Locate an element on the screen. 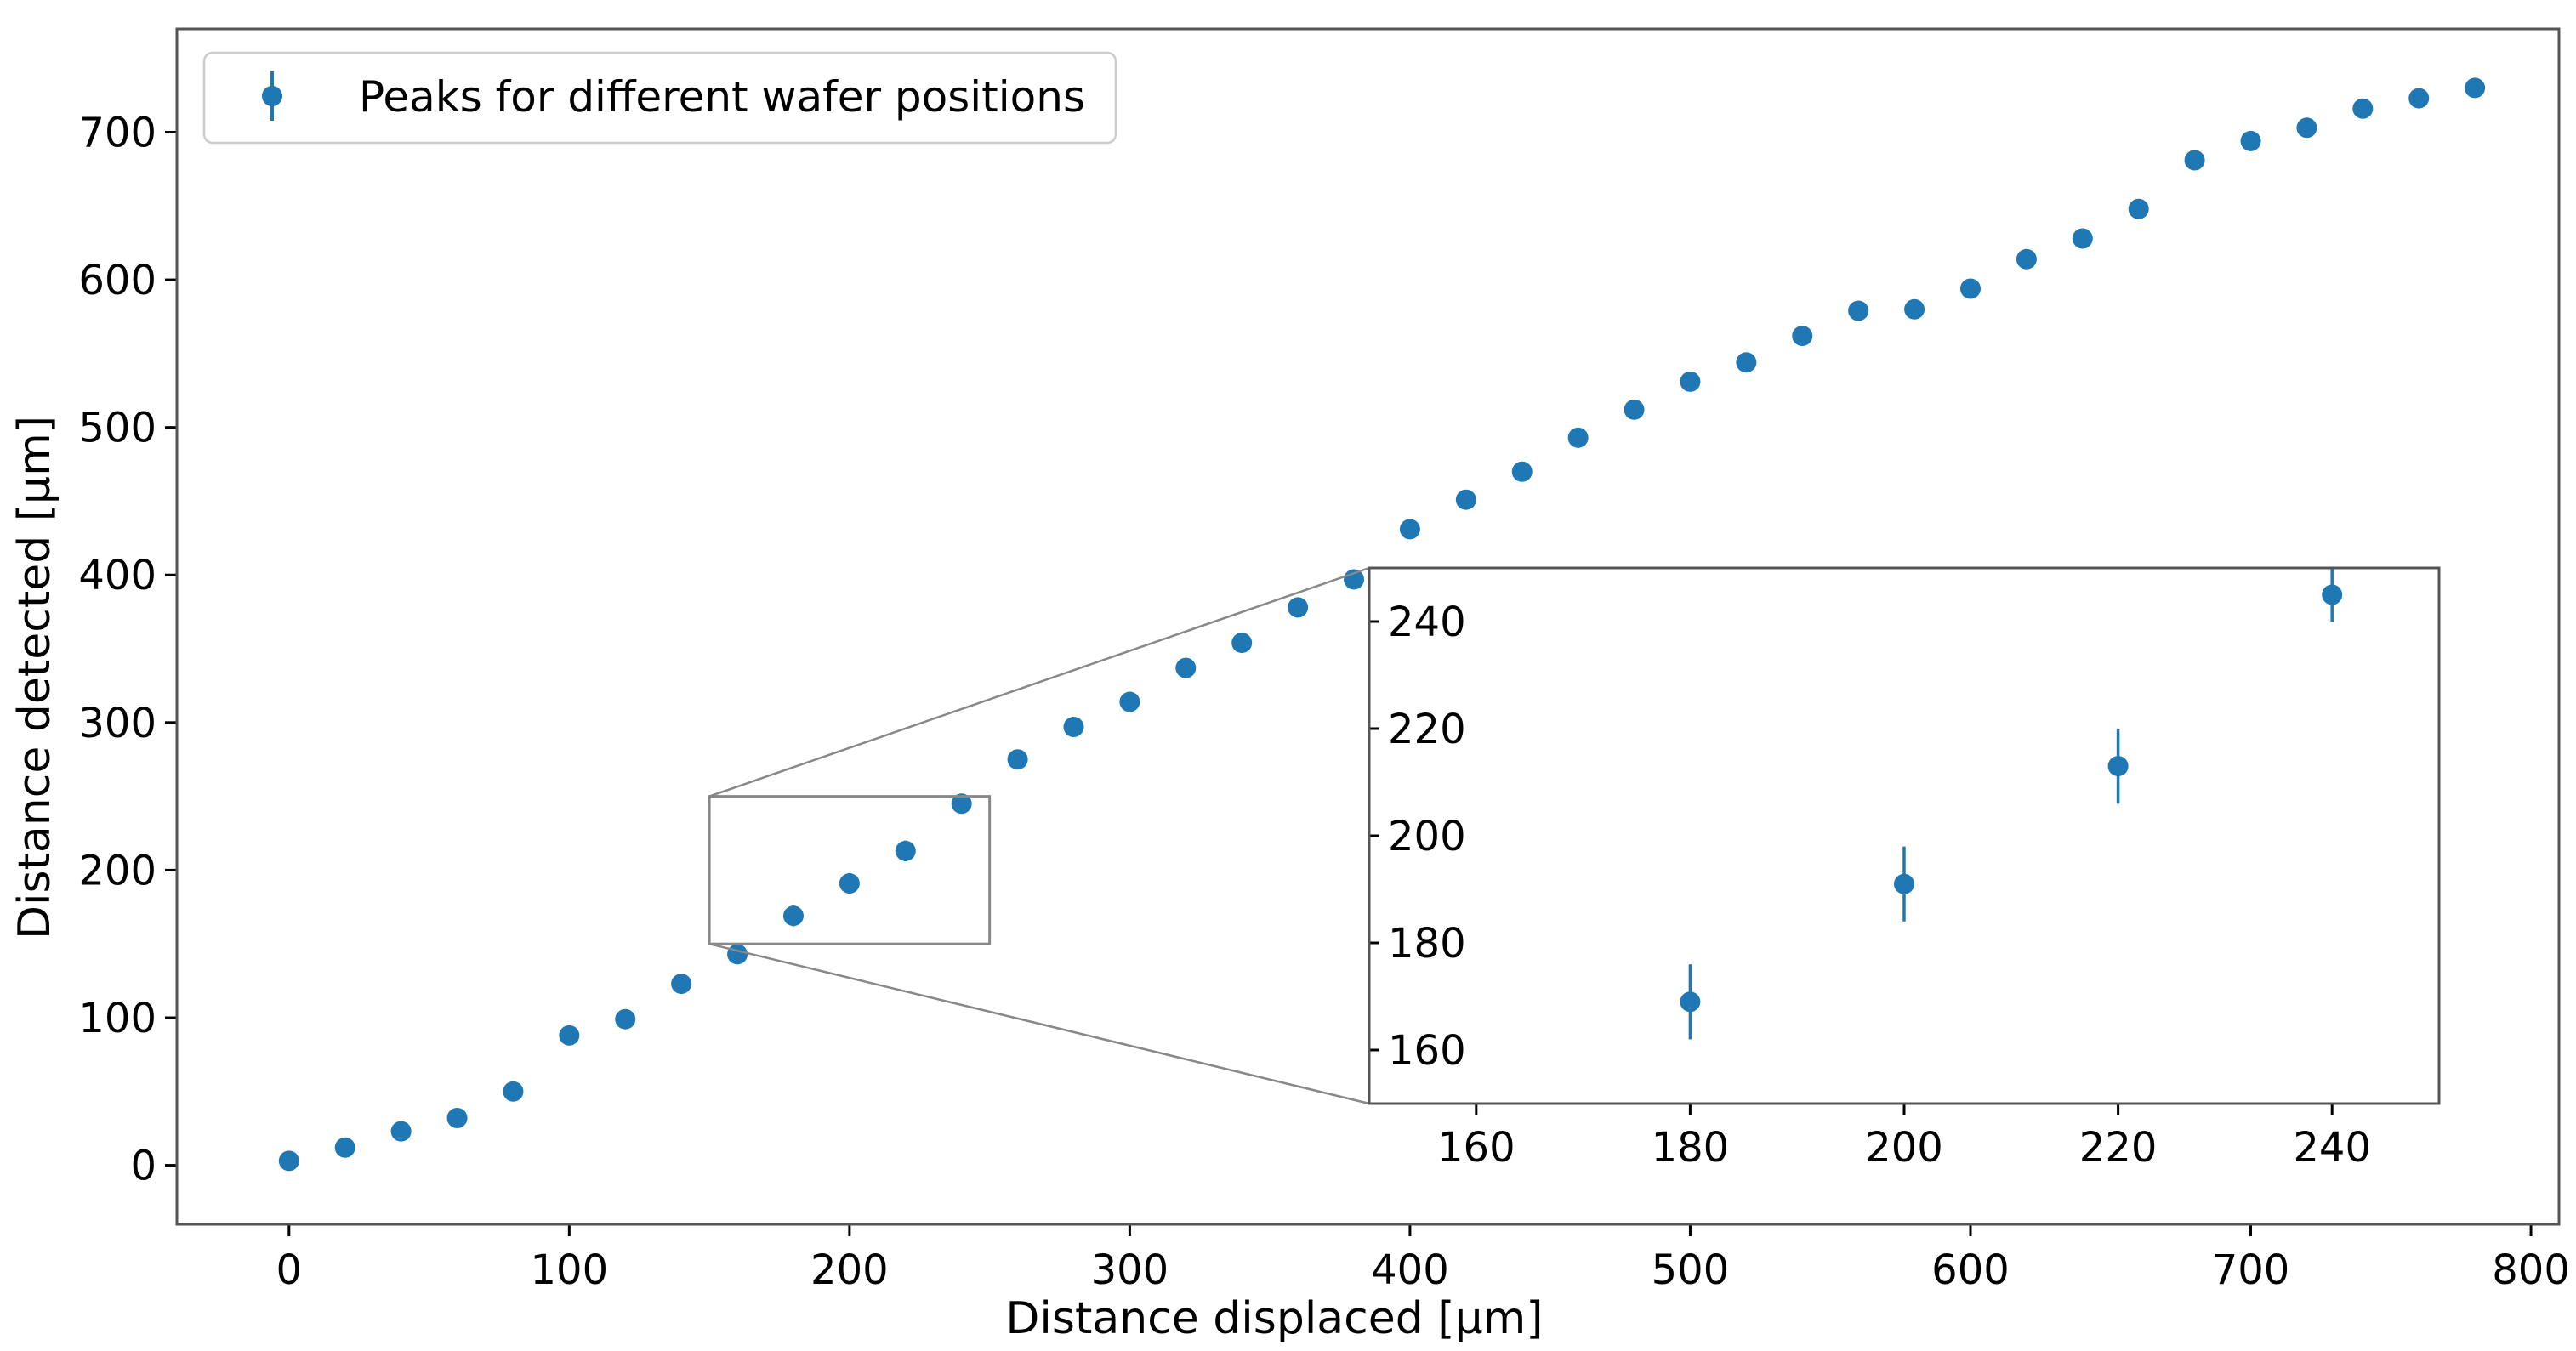 This screenshot has height=1351, width=2576. x-tick-label: 100 is located at coordinates (570, 1270).